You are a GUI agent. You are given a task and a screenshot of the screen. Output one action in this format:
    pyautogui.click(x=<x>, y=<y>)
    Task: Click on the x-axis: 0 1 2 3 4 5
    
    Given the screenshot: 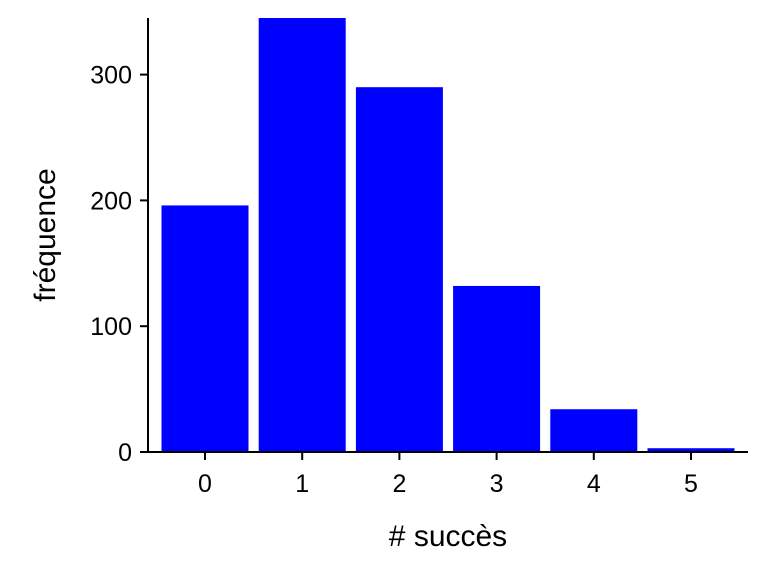 What is the action you would take?
    pyautogui.click(x=448, y=474)
    